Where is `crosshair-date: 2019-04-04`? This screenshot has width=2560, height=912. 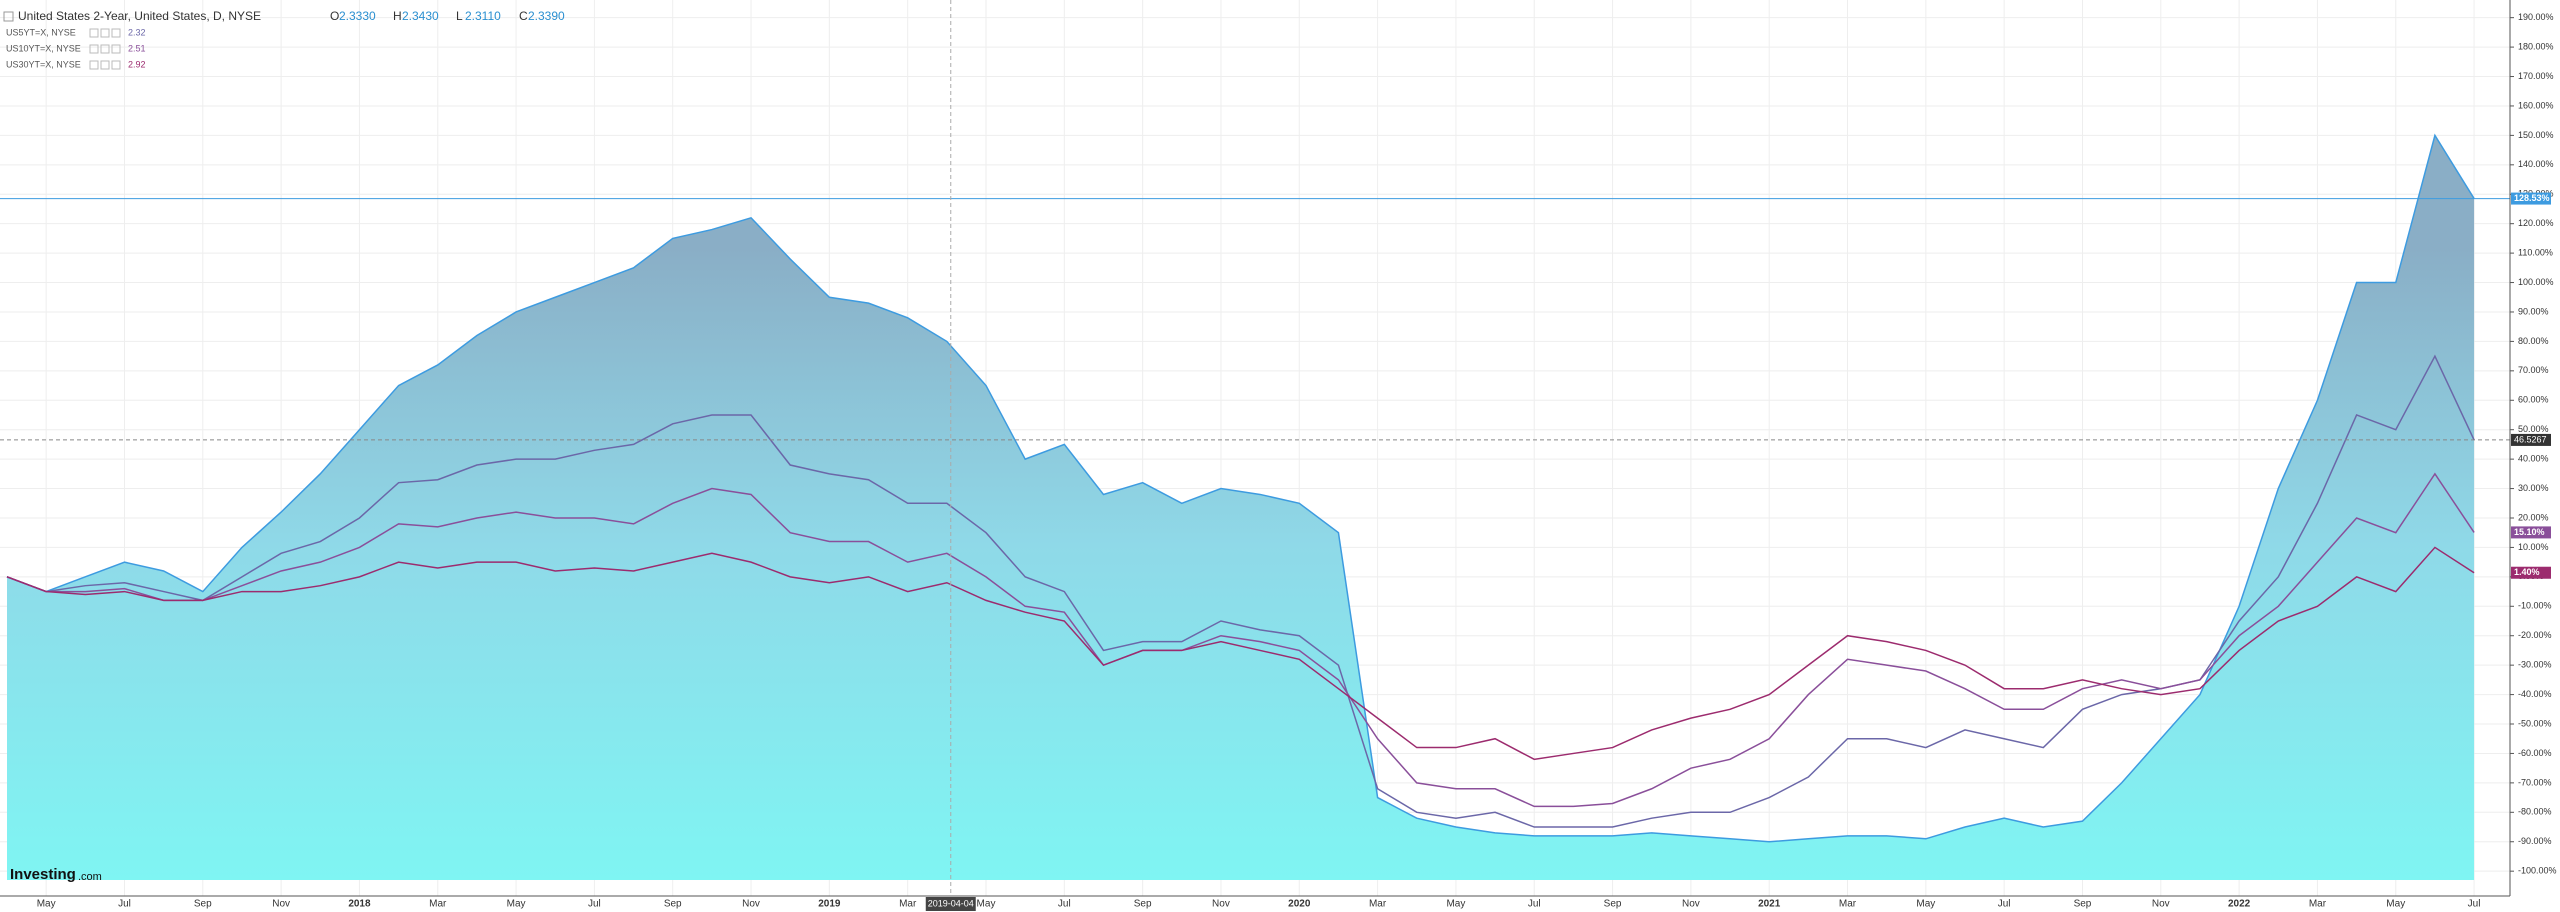 crosshair-date: 2019-04-04 is located at coordinates (951, 903).